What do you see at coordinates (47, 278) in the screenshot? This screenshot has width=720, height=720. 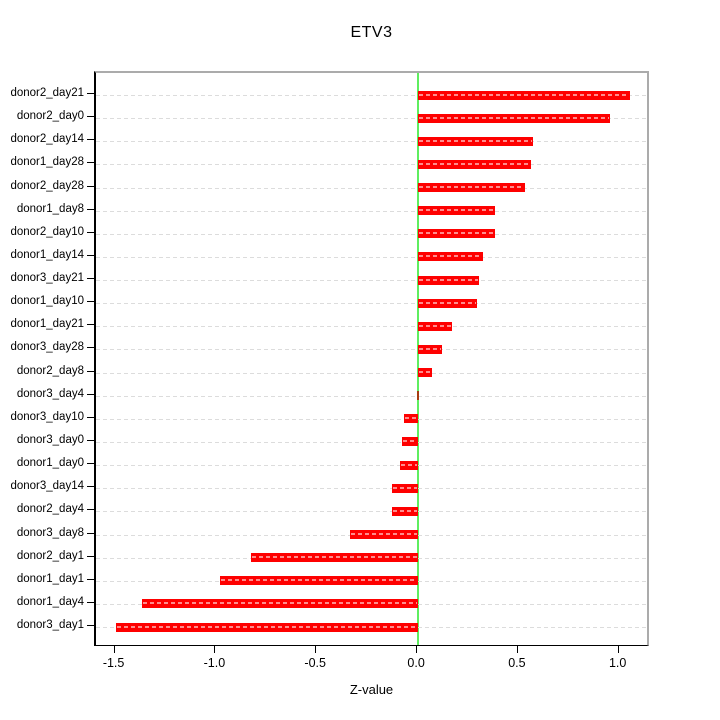 I see `y-tick-label: donor3_day21` at bounding box center [47, 278].